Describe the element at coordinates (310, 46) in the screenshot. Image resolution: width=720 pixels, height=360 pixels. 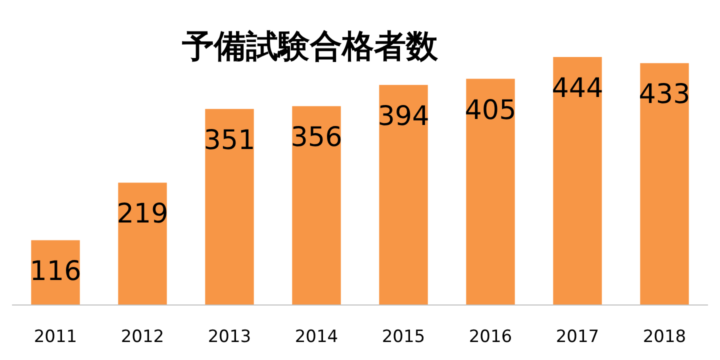
I see `chart-title: 予備試験合格者数` at that location.